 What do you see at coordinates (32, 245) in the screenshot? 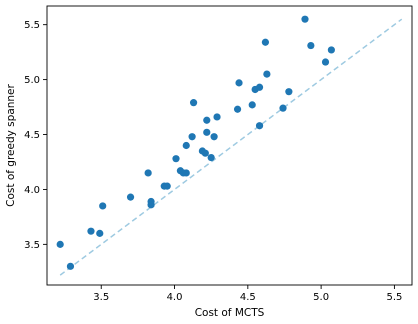
I see `y-tick-label-1: 3.5` at bounding box center [32, 245].